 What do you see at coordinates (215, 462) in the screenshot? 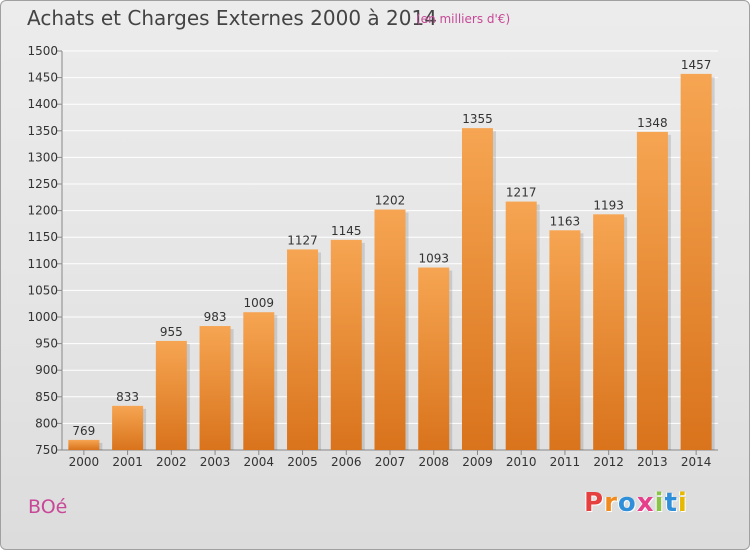
I see `x-tick-label-2003: 2003` at bounding box center [215, 462].